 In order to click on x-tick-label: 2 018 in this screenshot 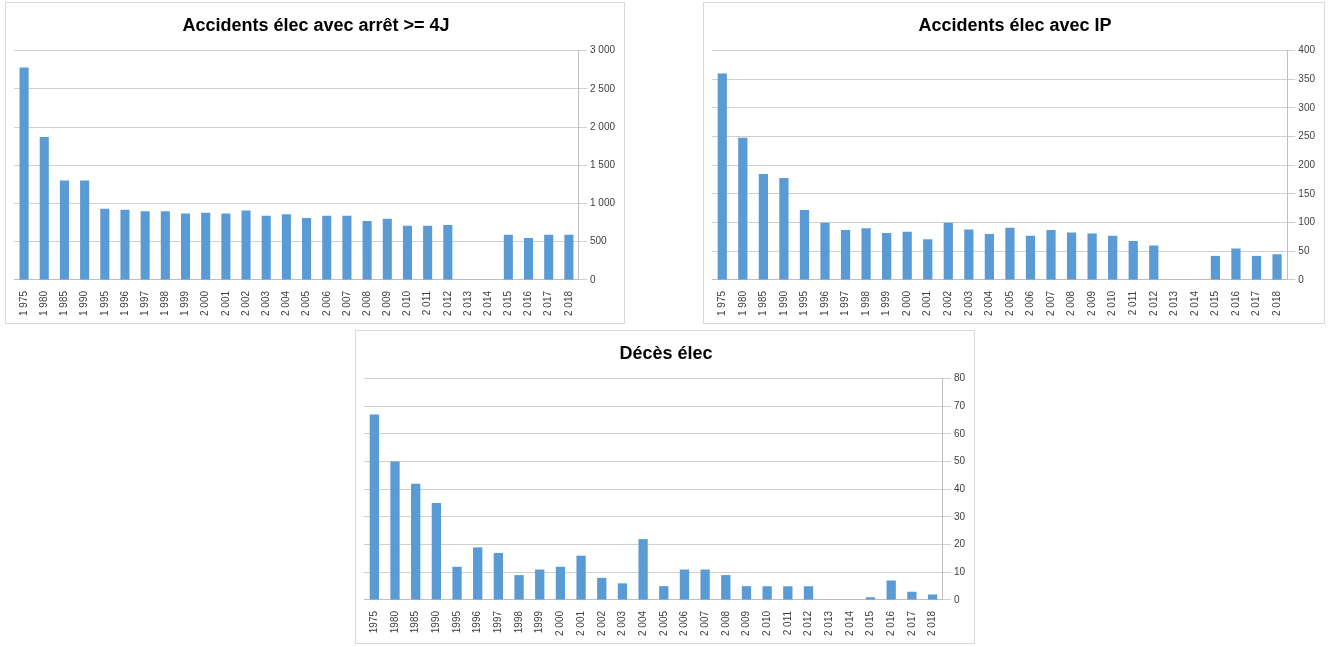, I will do `click(932, 623)`.